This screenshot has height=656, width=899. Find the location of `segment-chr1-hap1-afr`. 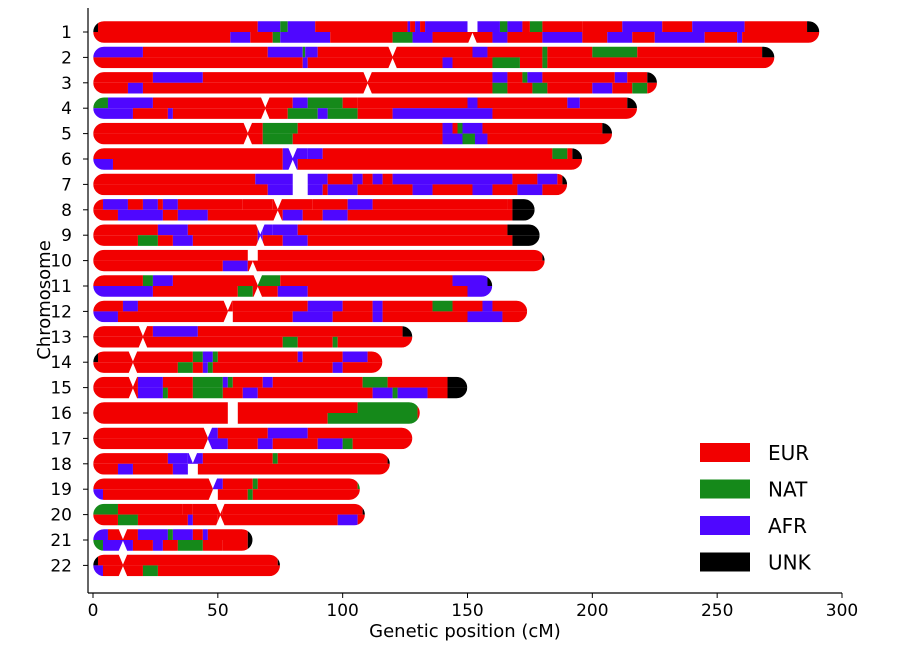

segment-chr1-hap1-afr is located at coordinates (642, 26).